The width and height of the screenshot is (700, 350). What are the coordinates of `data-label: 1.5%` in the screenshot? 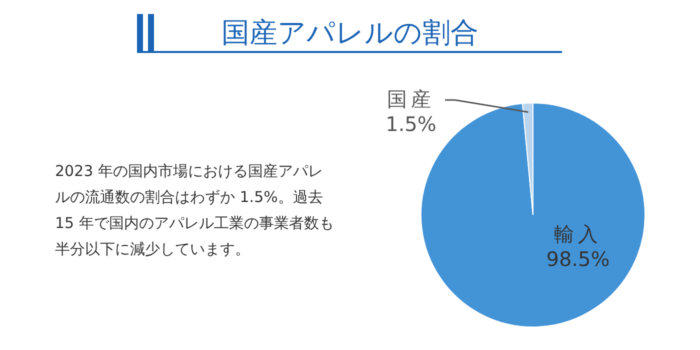 It's located at (411, 124).